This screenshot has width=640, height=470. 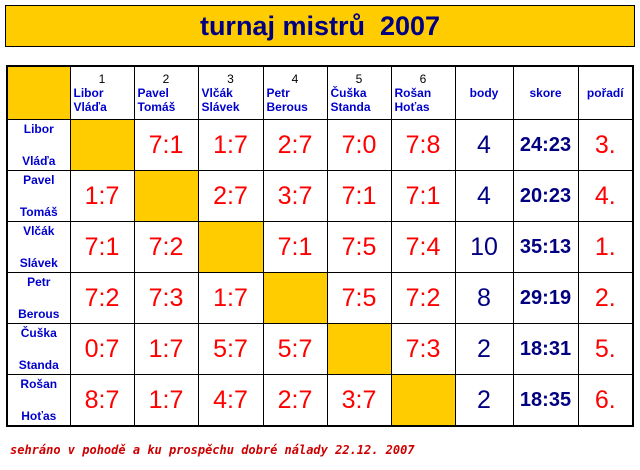 What do you see at coordinates (39, 231) in the screenshot?
I see `first-name: Vlčák` at bounding box center [39, 231].